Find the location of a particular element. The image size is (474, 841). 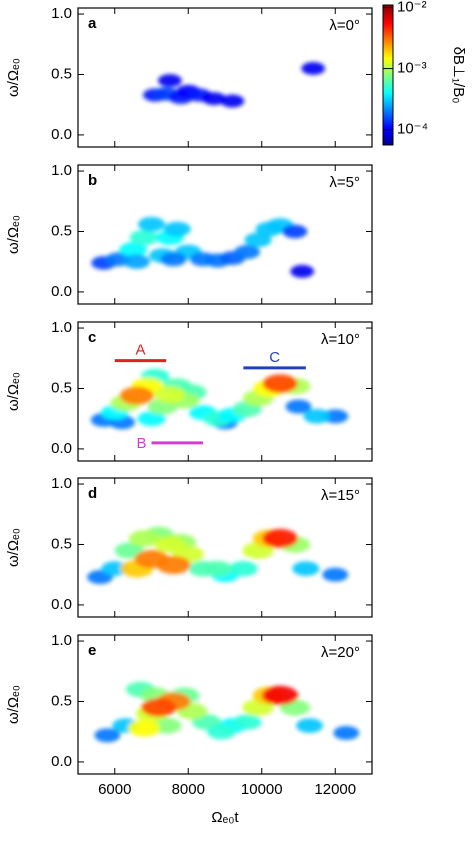

panel-title: λ=20° is located at coordinates (340, 652).